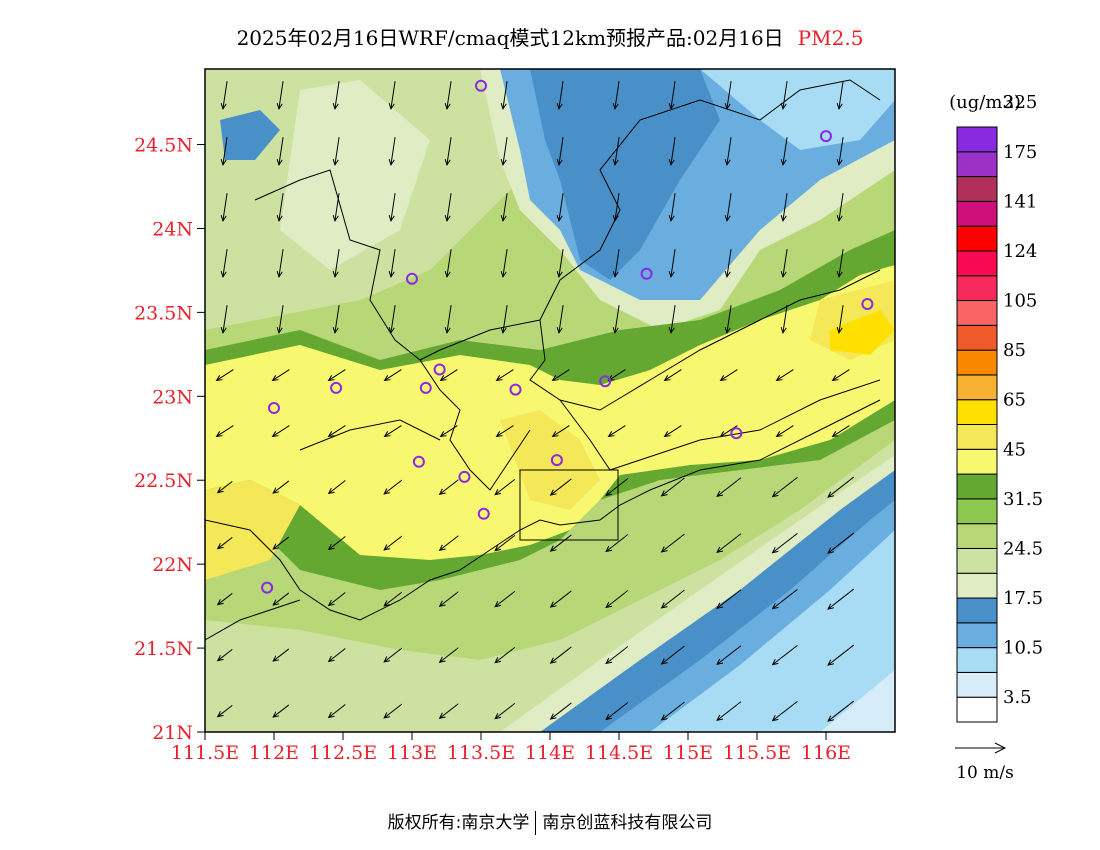 The image size is (1100, 850). I want to click on footer: 版权所有:南京大学 南京创蓝科技有限公司, so click(550, 821).